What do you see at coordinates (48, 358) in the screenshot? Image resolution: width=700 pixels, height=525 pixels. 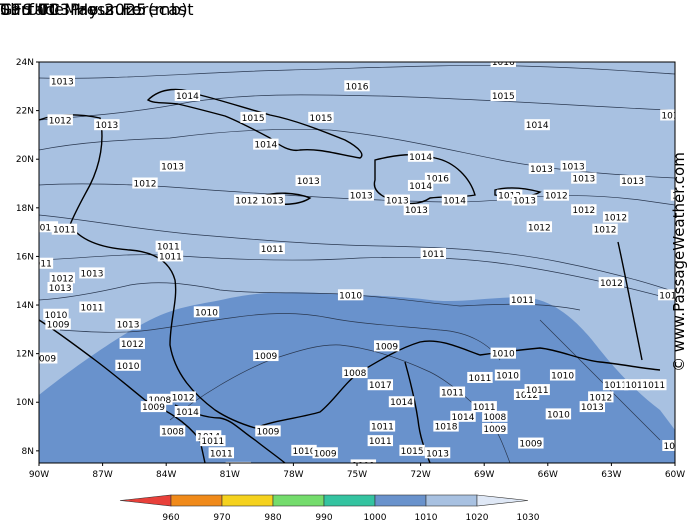 I see `isobar-label: 009` at bounding box center [48, 358].